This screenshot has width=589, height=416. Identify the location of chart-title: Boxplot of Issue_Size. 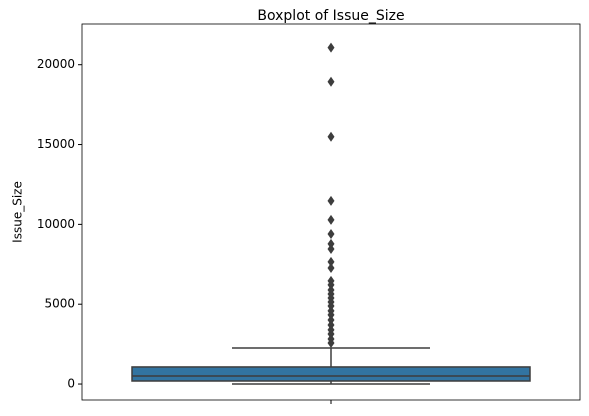
(330, 16).